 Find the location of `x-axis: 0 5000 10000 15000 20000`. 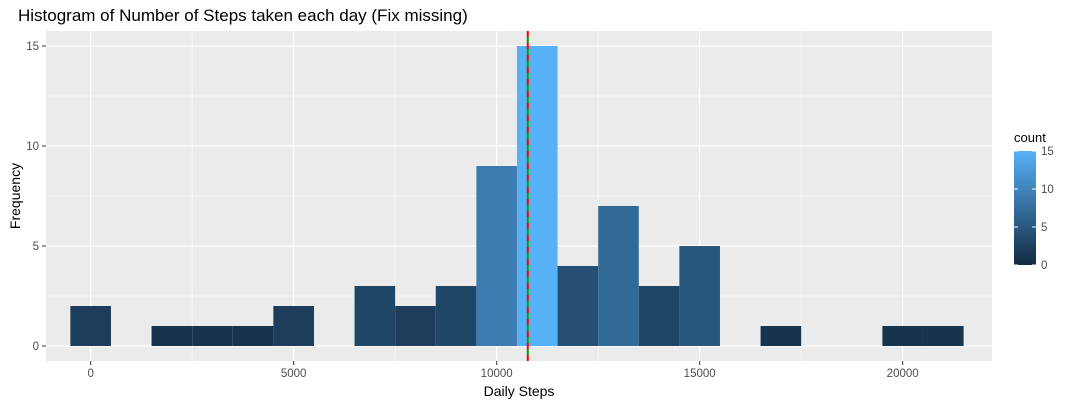

x-axis: 0 5000 10000 15000 20000 is located at coordinates (503, 370).